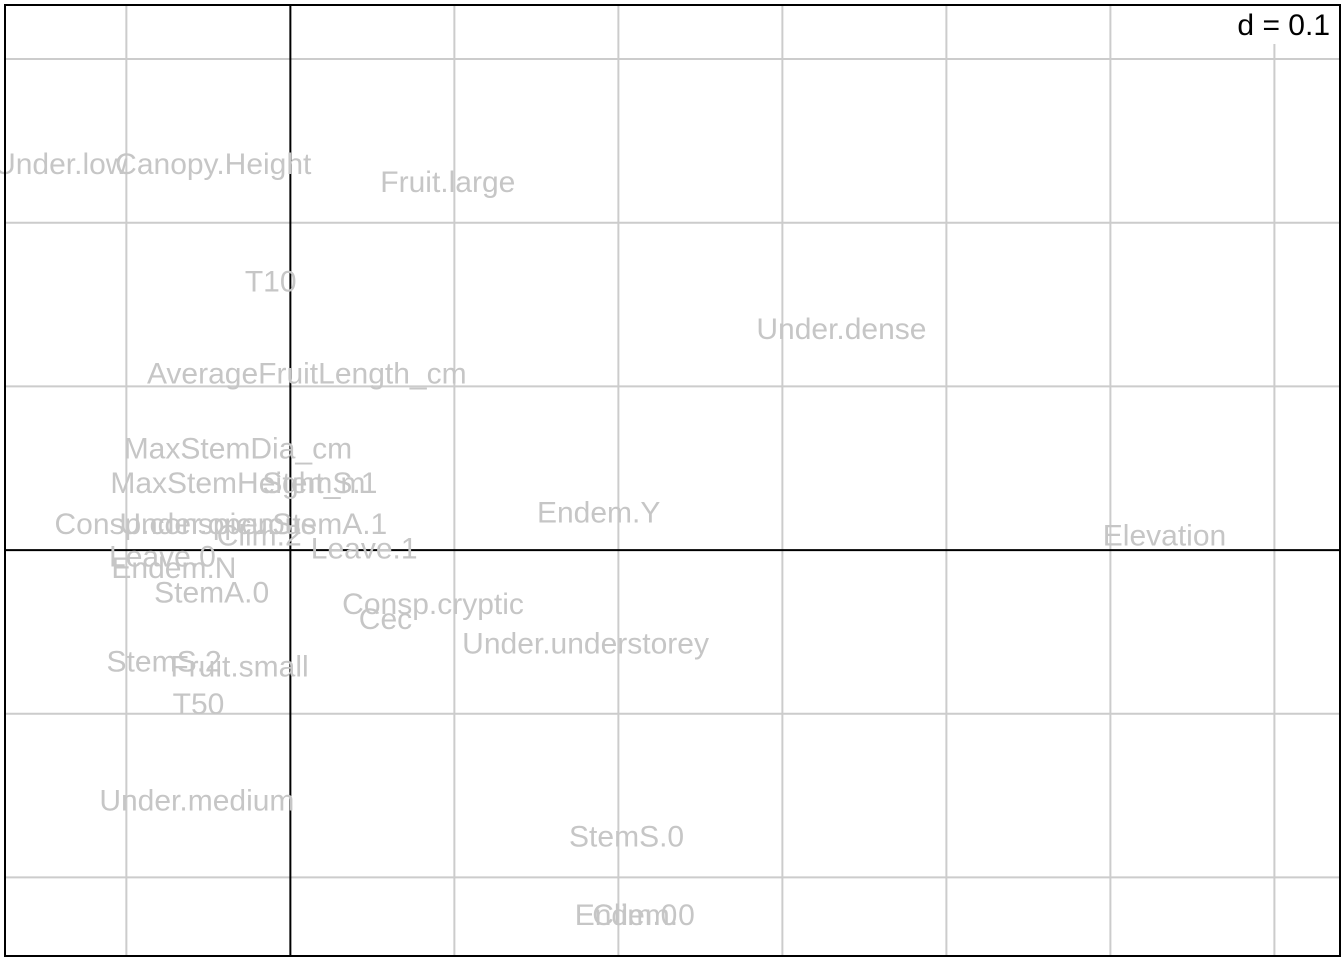  Describe the element at coordinates (211, 593) in the screenshot. I see `variable-label: StemA.0` at that location.